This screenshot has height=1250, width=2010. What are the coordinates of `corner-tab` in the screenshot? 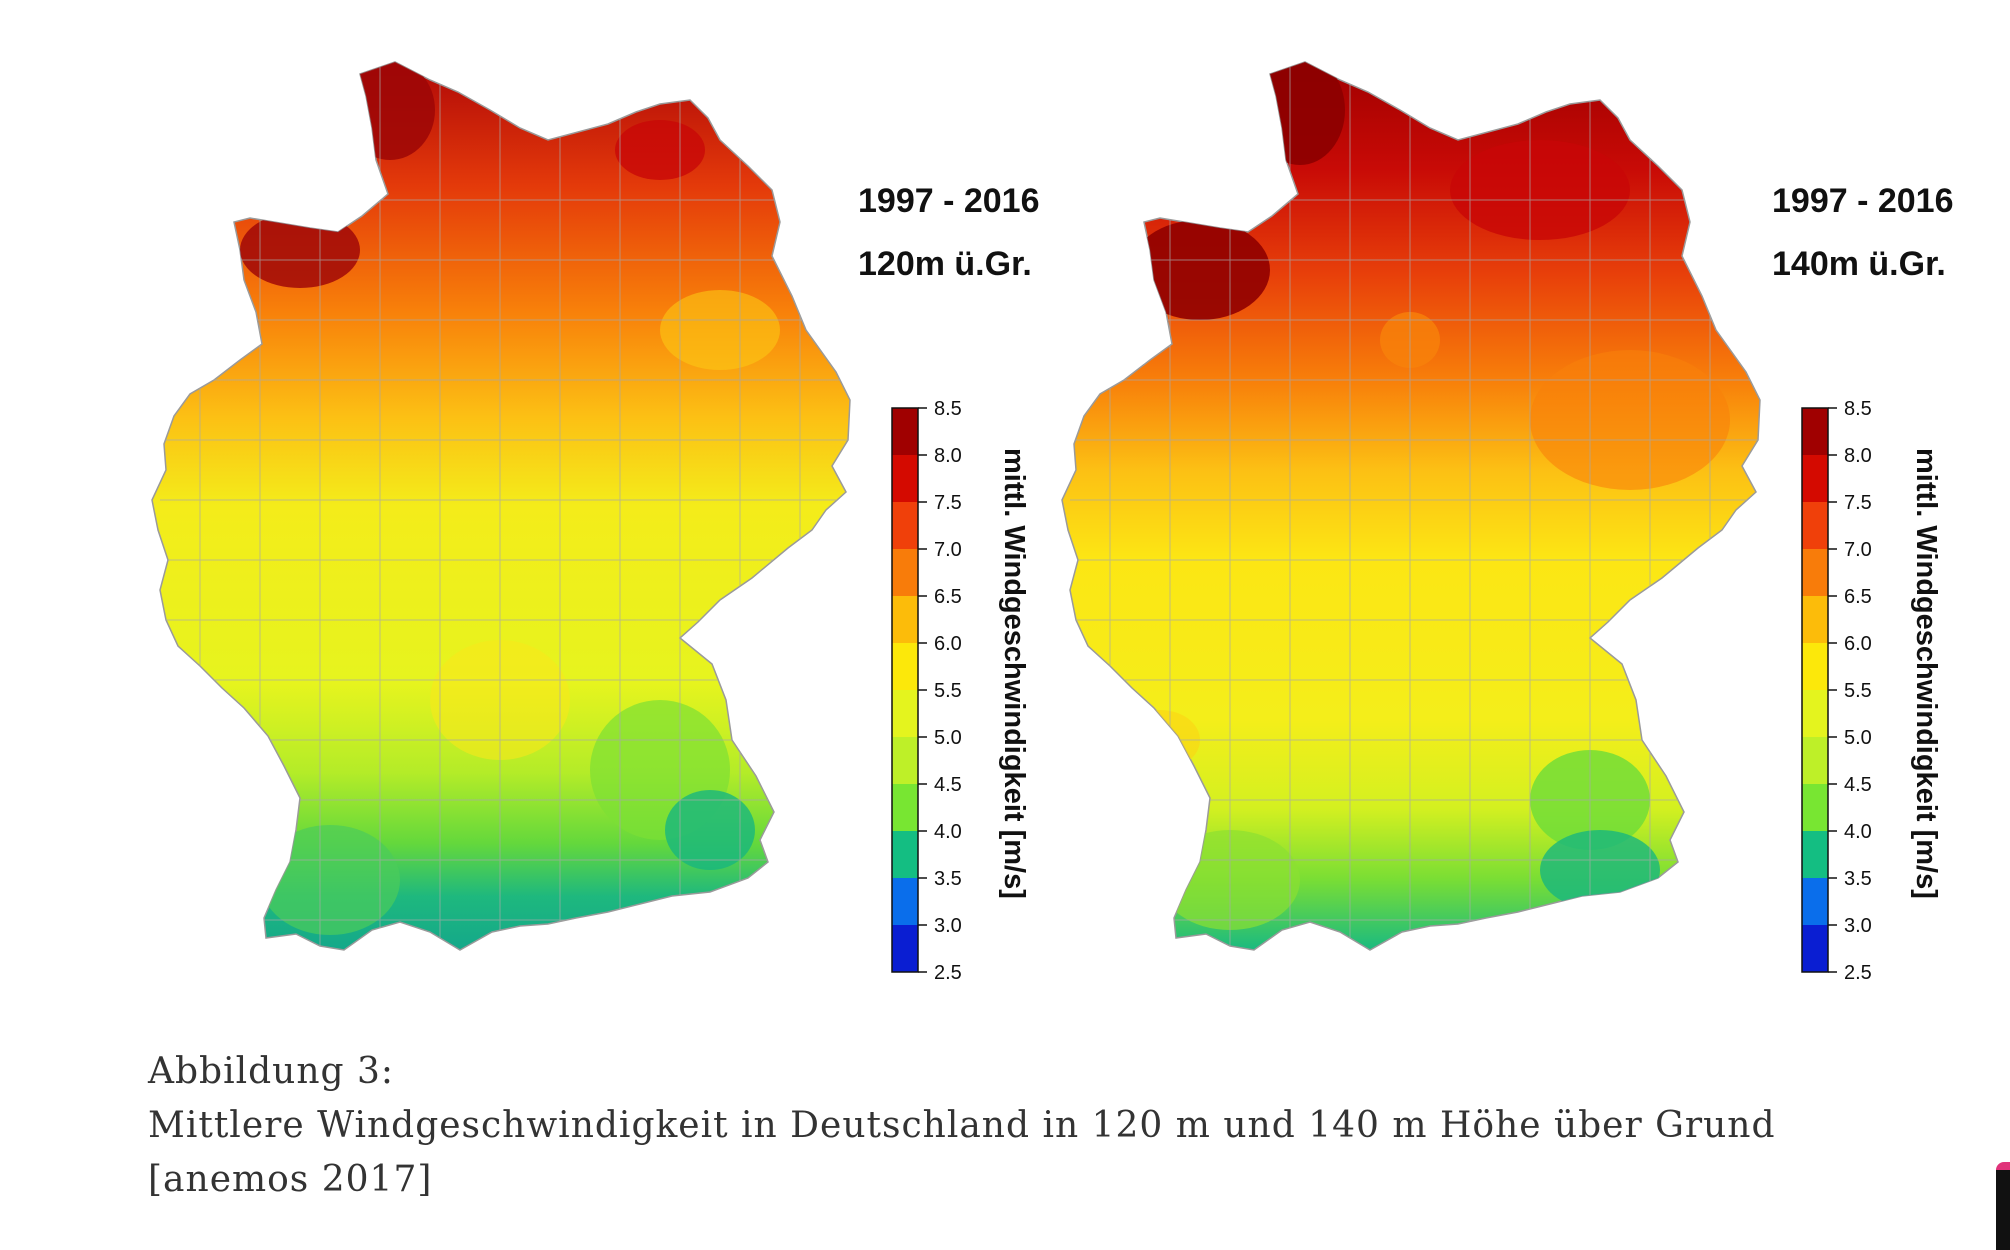 It's located at (2003, 1206).